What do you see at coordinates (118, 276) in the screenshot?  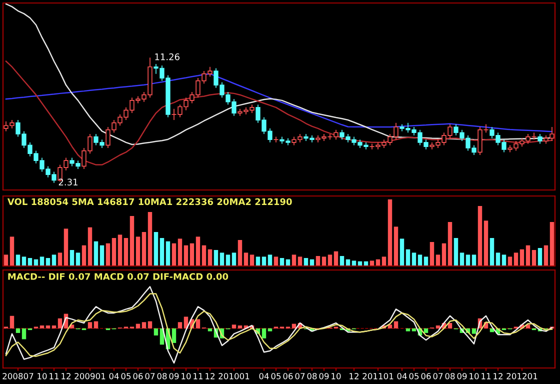 I see `text: MACD-- DIF 0.07 MACD 0.07 DIF-MACD 0.00` at bounding box center [118, 276].